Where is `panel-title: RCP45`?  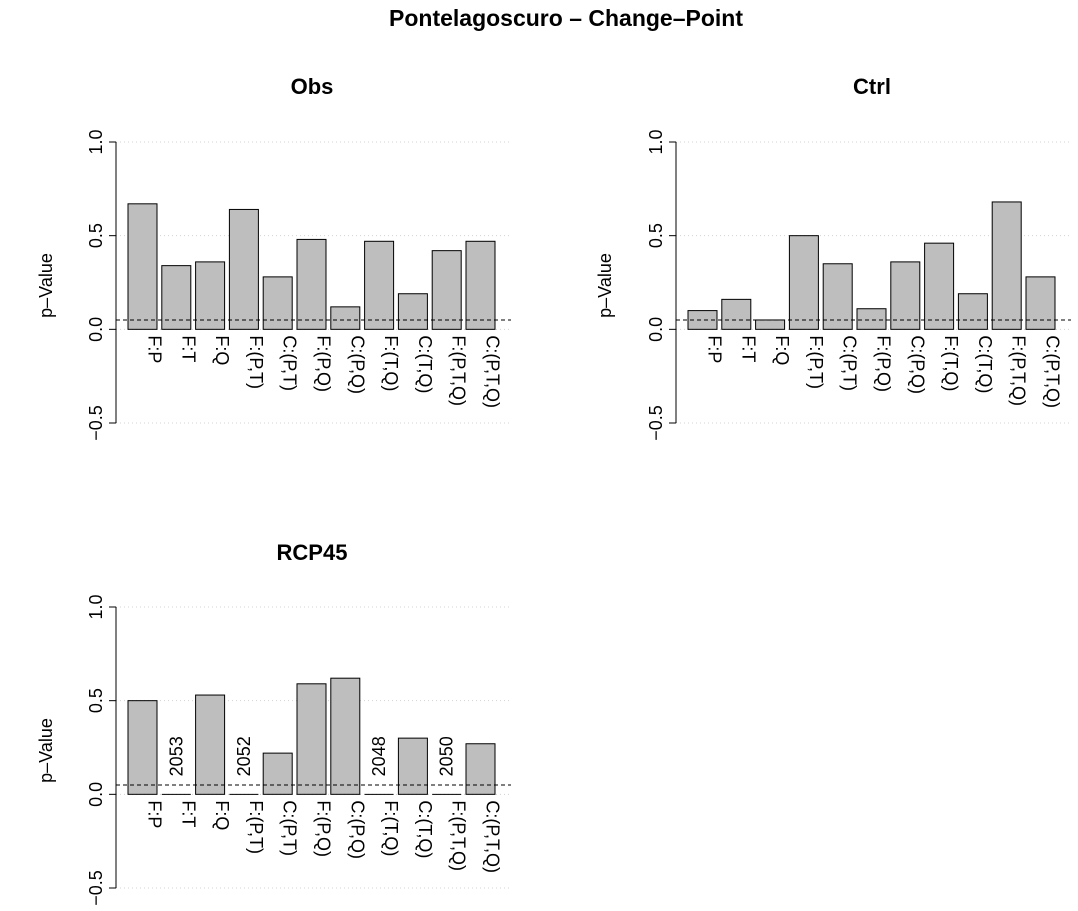 panel-title: RCP45 is located at coordinates (312, 552).